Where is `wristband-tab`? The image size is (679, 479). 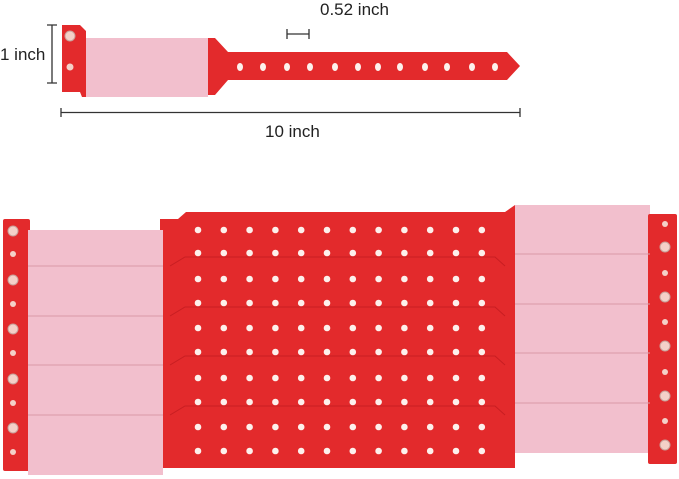
wristband-tab is located at coordinates (74, 61).